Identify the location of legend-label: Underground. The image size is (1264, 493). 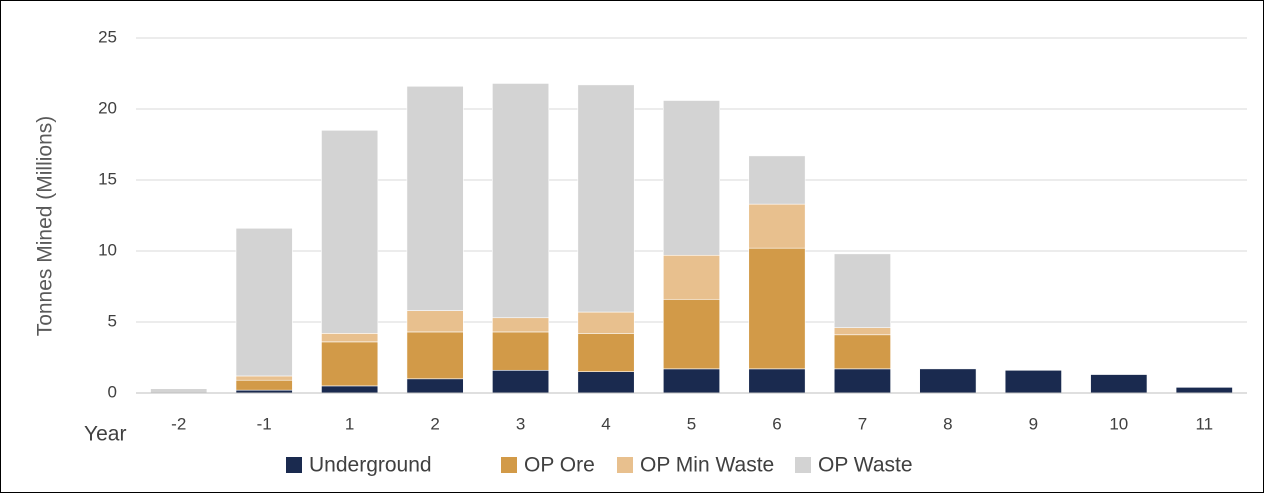
(370, 465).